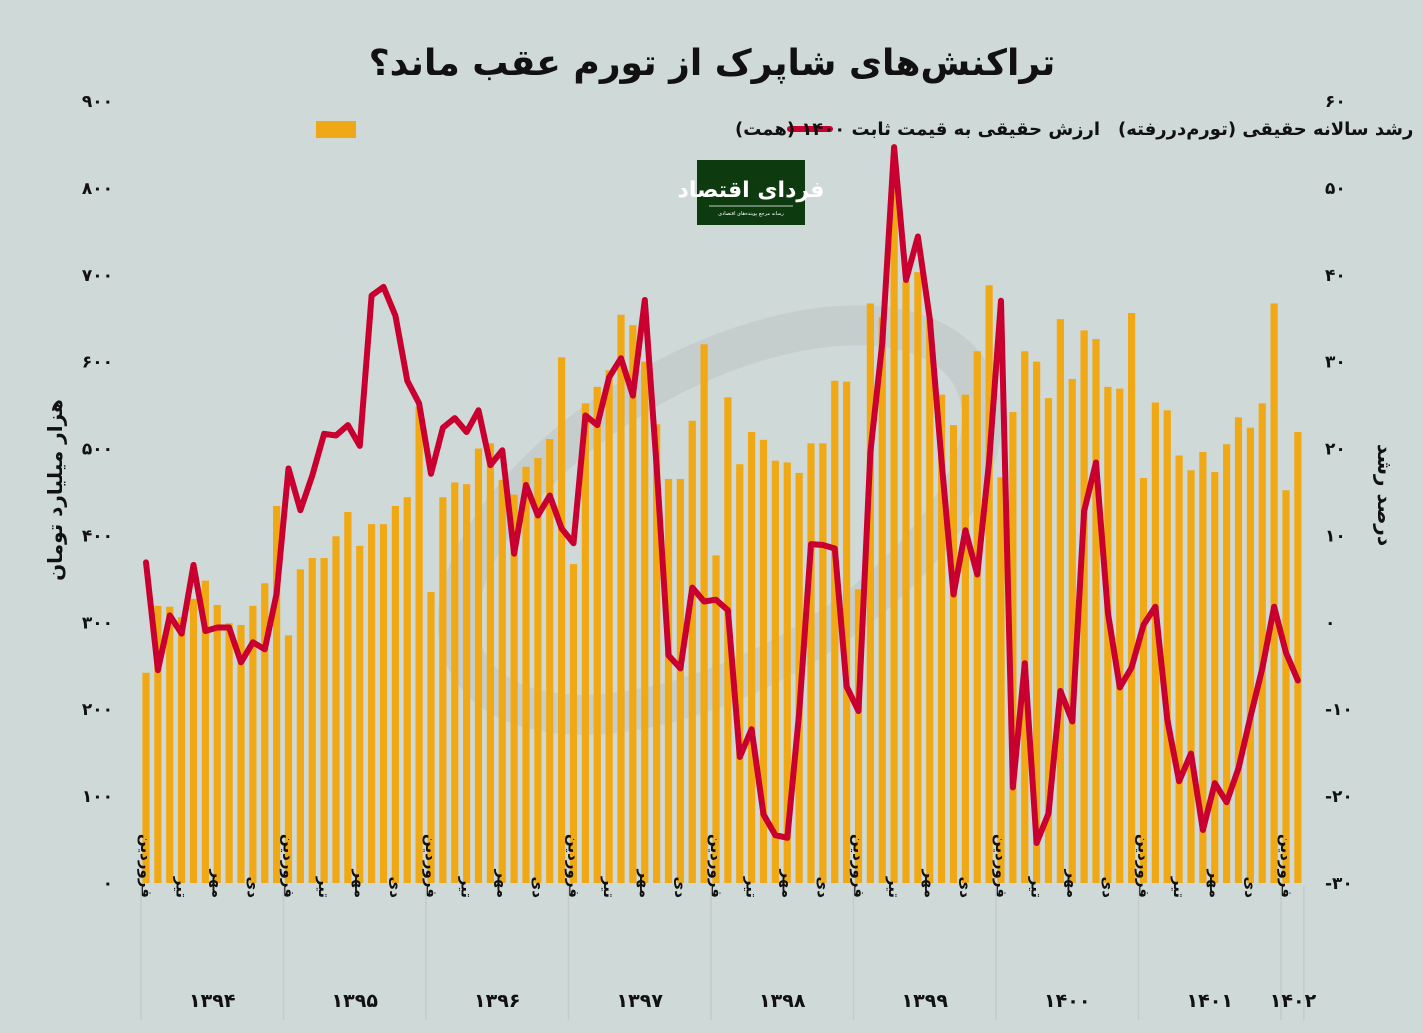 The height and width of the screenshot is (1033, 1423). Describe the element at coordinates (97, 797) in the screenshot. I see `y-left-tick-label: ۱۰۰` at that location.